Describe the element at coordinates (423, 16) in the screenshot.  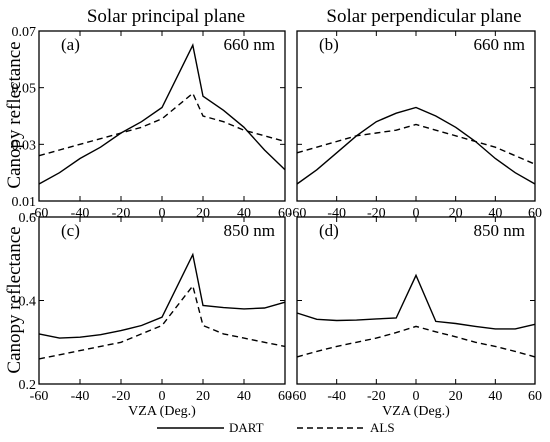
I see `column-title-right: Solar perpendicular plane` at that location.